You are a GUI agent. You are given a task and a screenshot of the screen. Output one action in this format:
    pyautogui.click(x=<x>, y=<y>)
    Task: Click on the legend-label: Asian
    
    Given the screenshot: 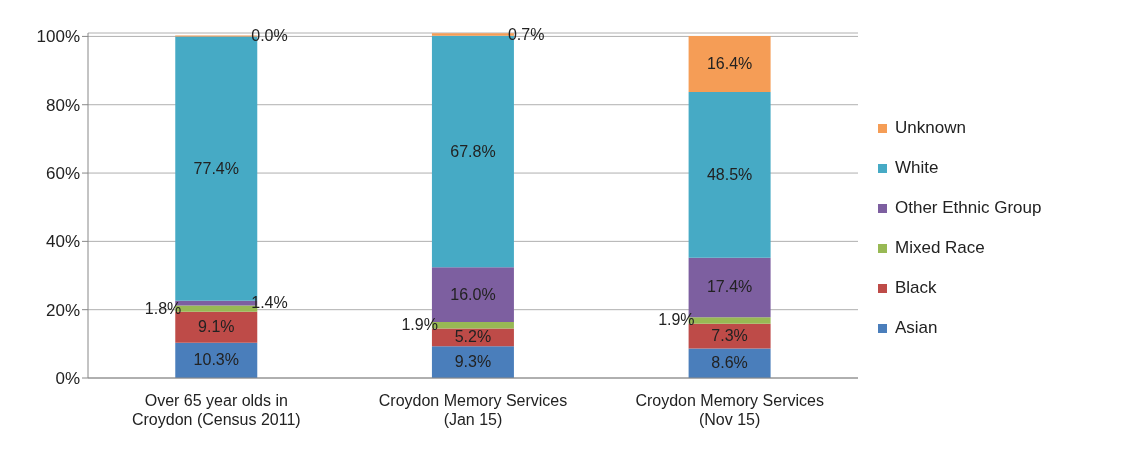 What is the action you would take?
    pyautogui.click(x=916, y=328)
    